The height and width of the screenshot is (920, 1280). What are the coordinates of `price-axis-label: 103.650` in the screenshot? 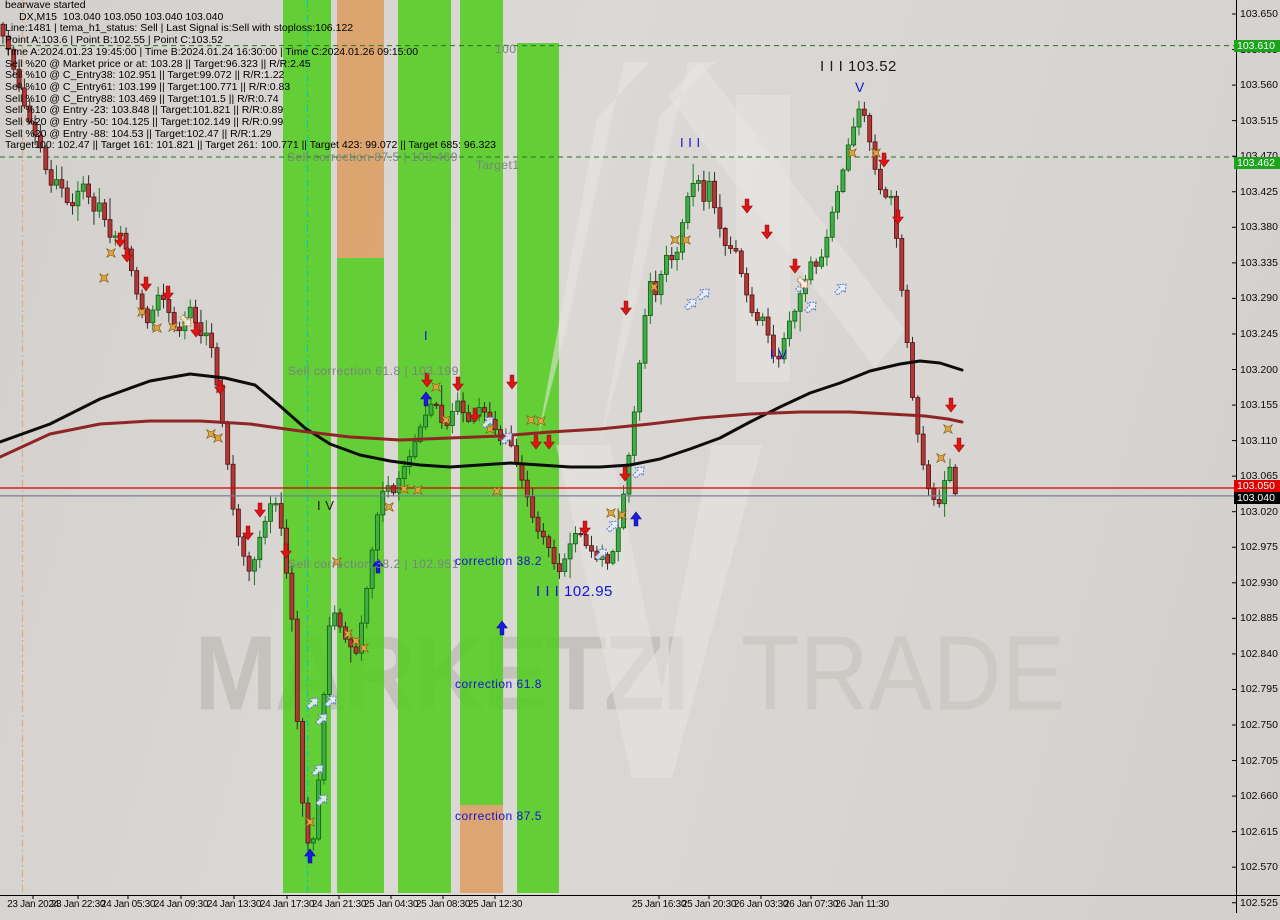 It's located at (1259, 14).